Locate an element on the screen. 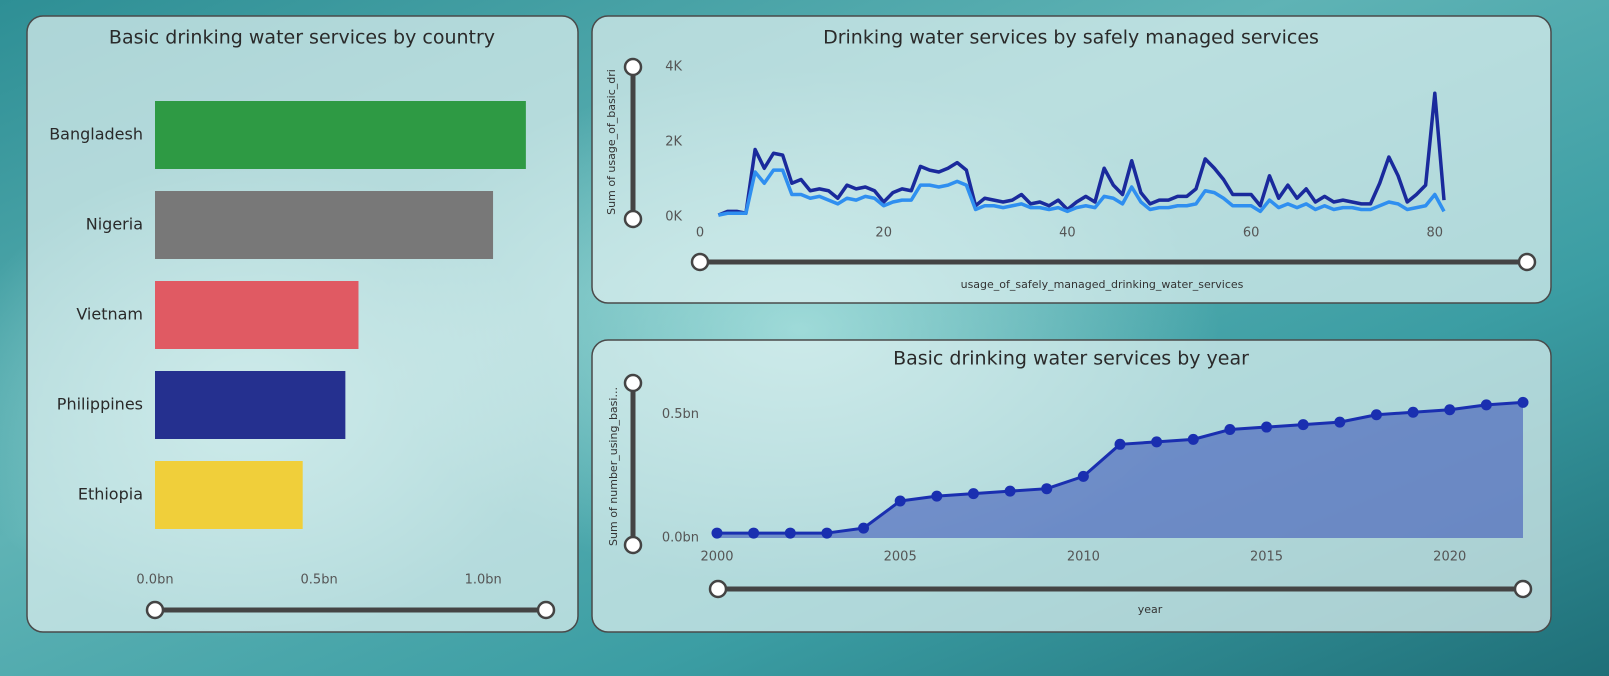 This screenshot has width=1609, height=676. category-label: Vietnam is located at coordinates (109, 314).